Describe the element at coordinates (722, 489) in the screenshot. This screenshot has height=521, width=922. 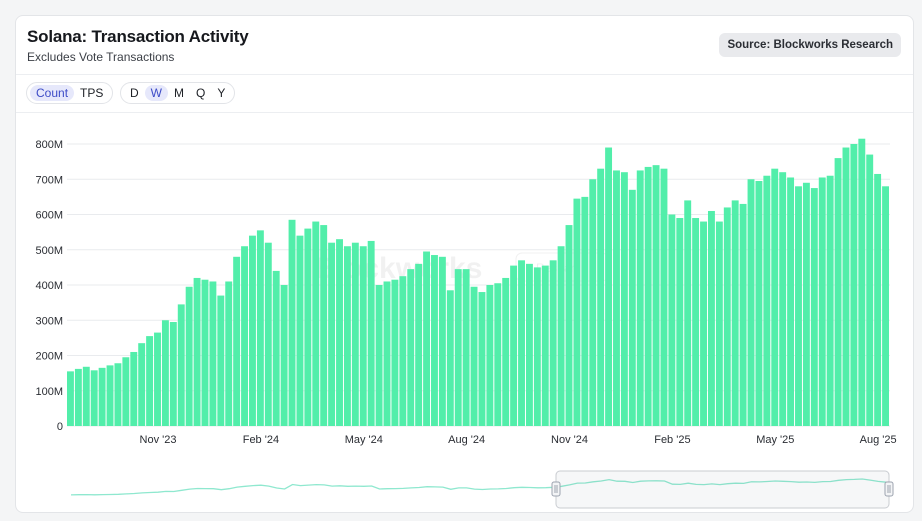
I see `navigator-selection` at that location.